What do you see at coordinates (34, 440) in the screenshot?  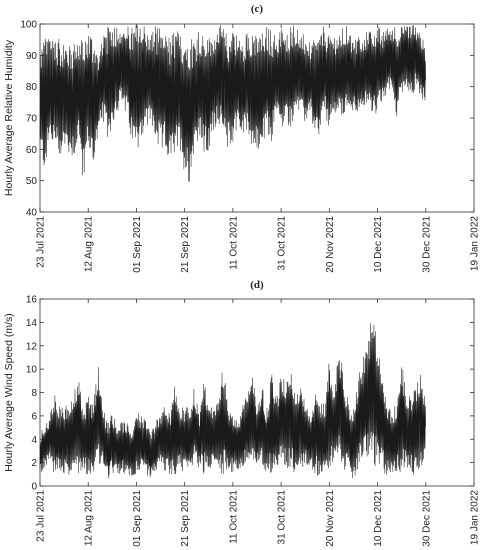 I see `y-tick-label: 4` at bounding box center [34, 440].